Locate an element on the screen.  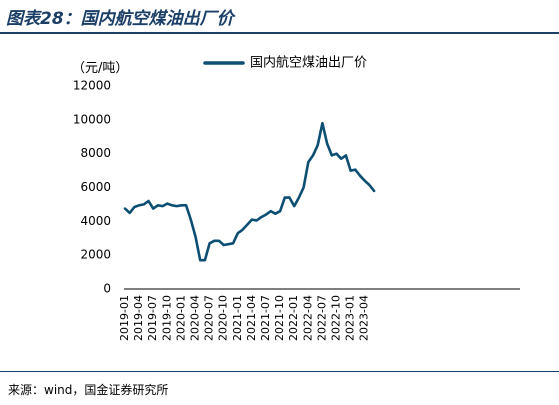
x-tick-label: 2019-04 is located at coordinates (138, 318).